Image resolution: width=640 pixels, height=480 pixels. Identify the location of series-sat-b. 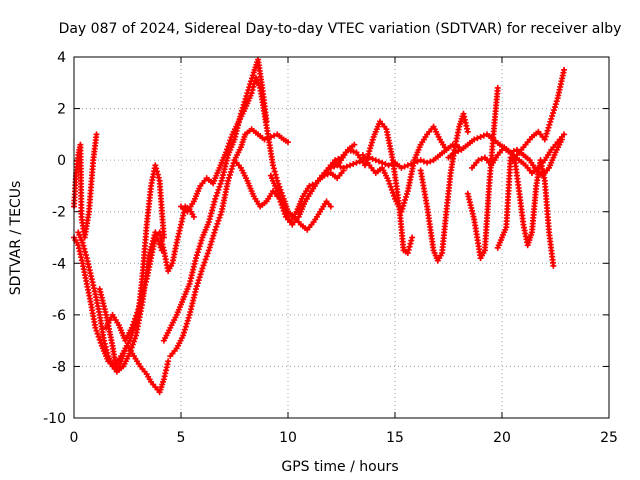
(85, 186).